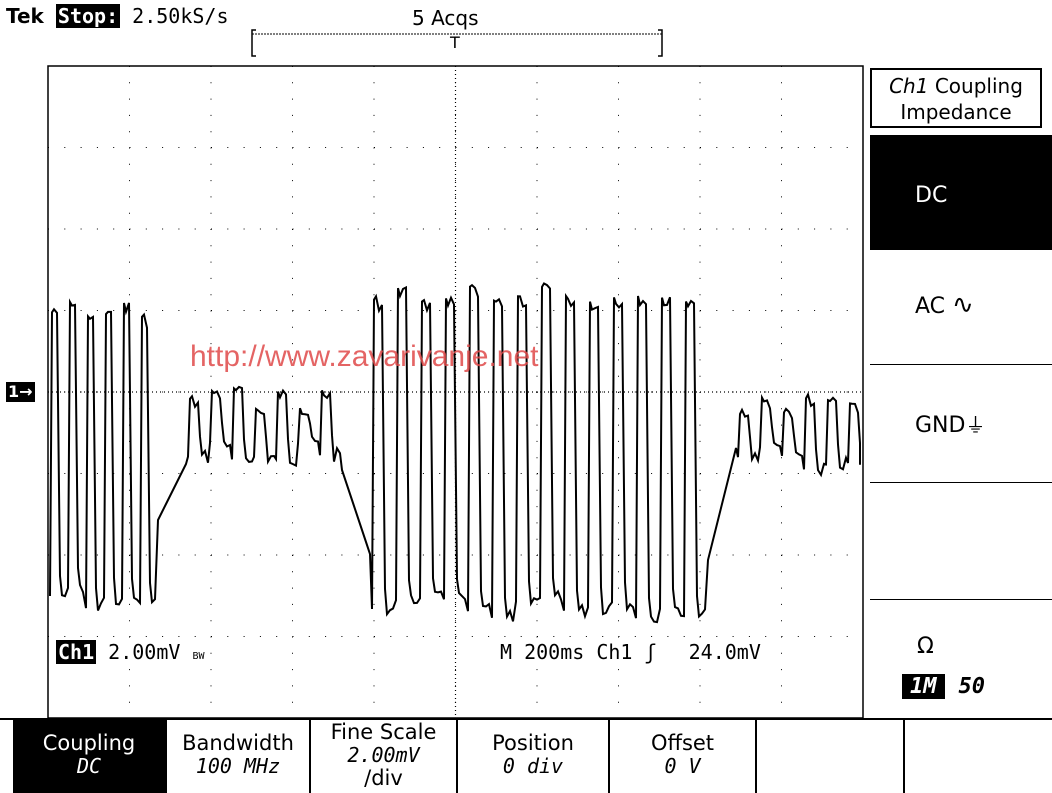 The height and width of the screenshot is (793, 1052). I want to click on brand-label: Tek, so click(25, 16).